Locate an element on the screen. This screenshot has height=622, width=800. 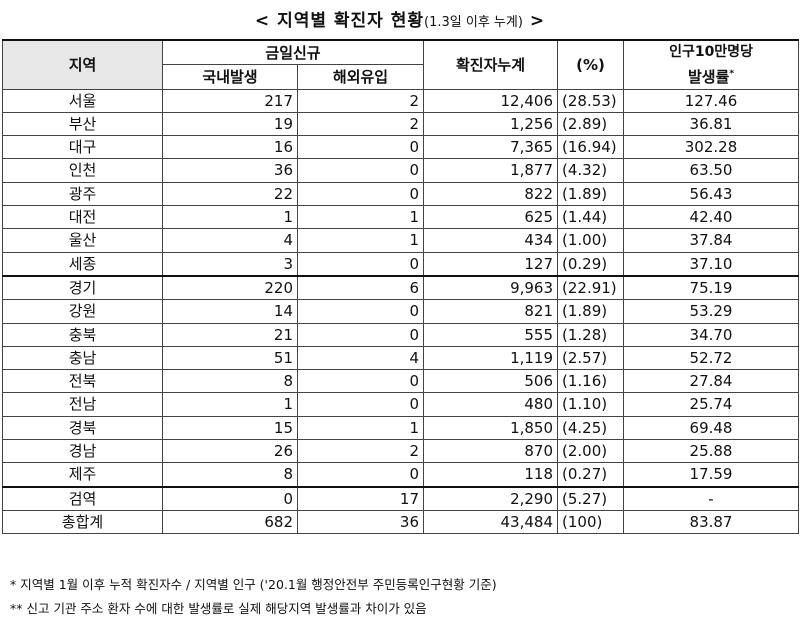
table-row: 전북 8 0 506 (1.16) 27.84 is located at coordinates (401, 381).